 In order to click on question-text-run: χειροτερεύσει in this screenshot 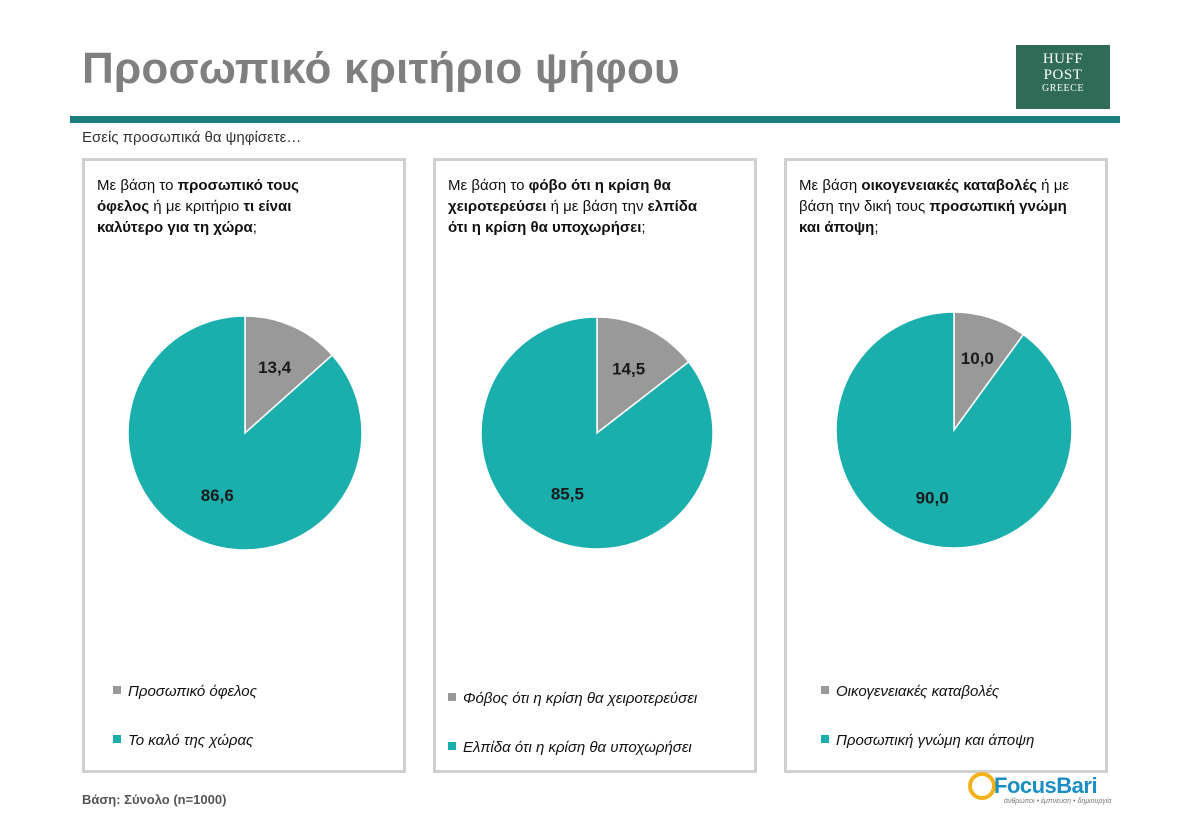, I will do `click(497, 206)`.